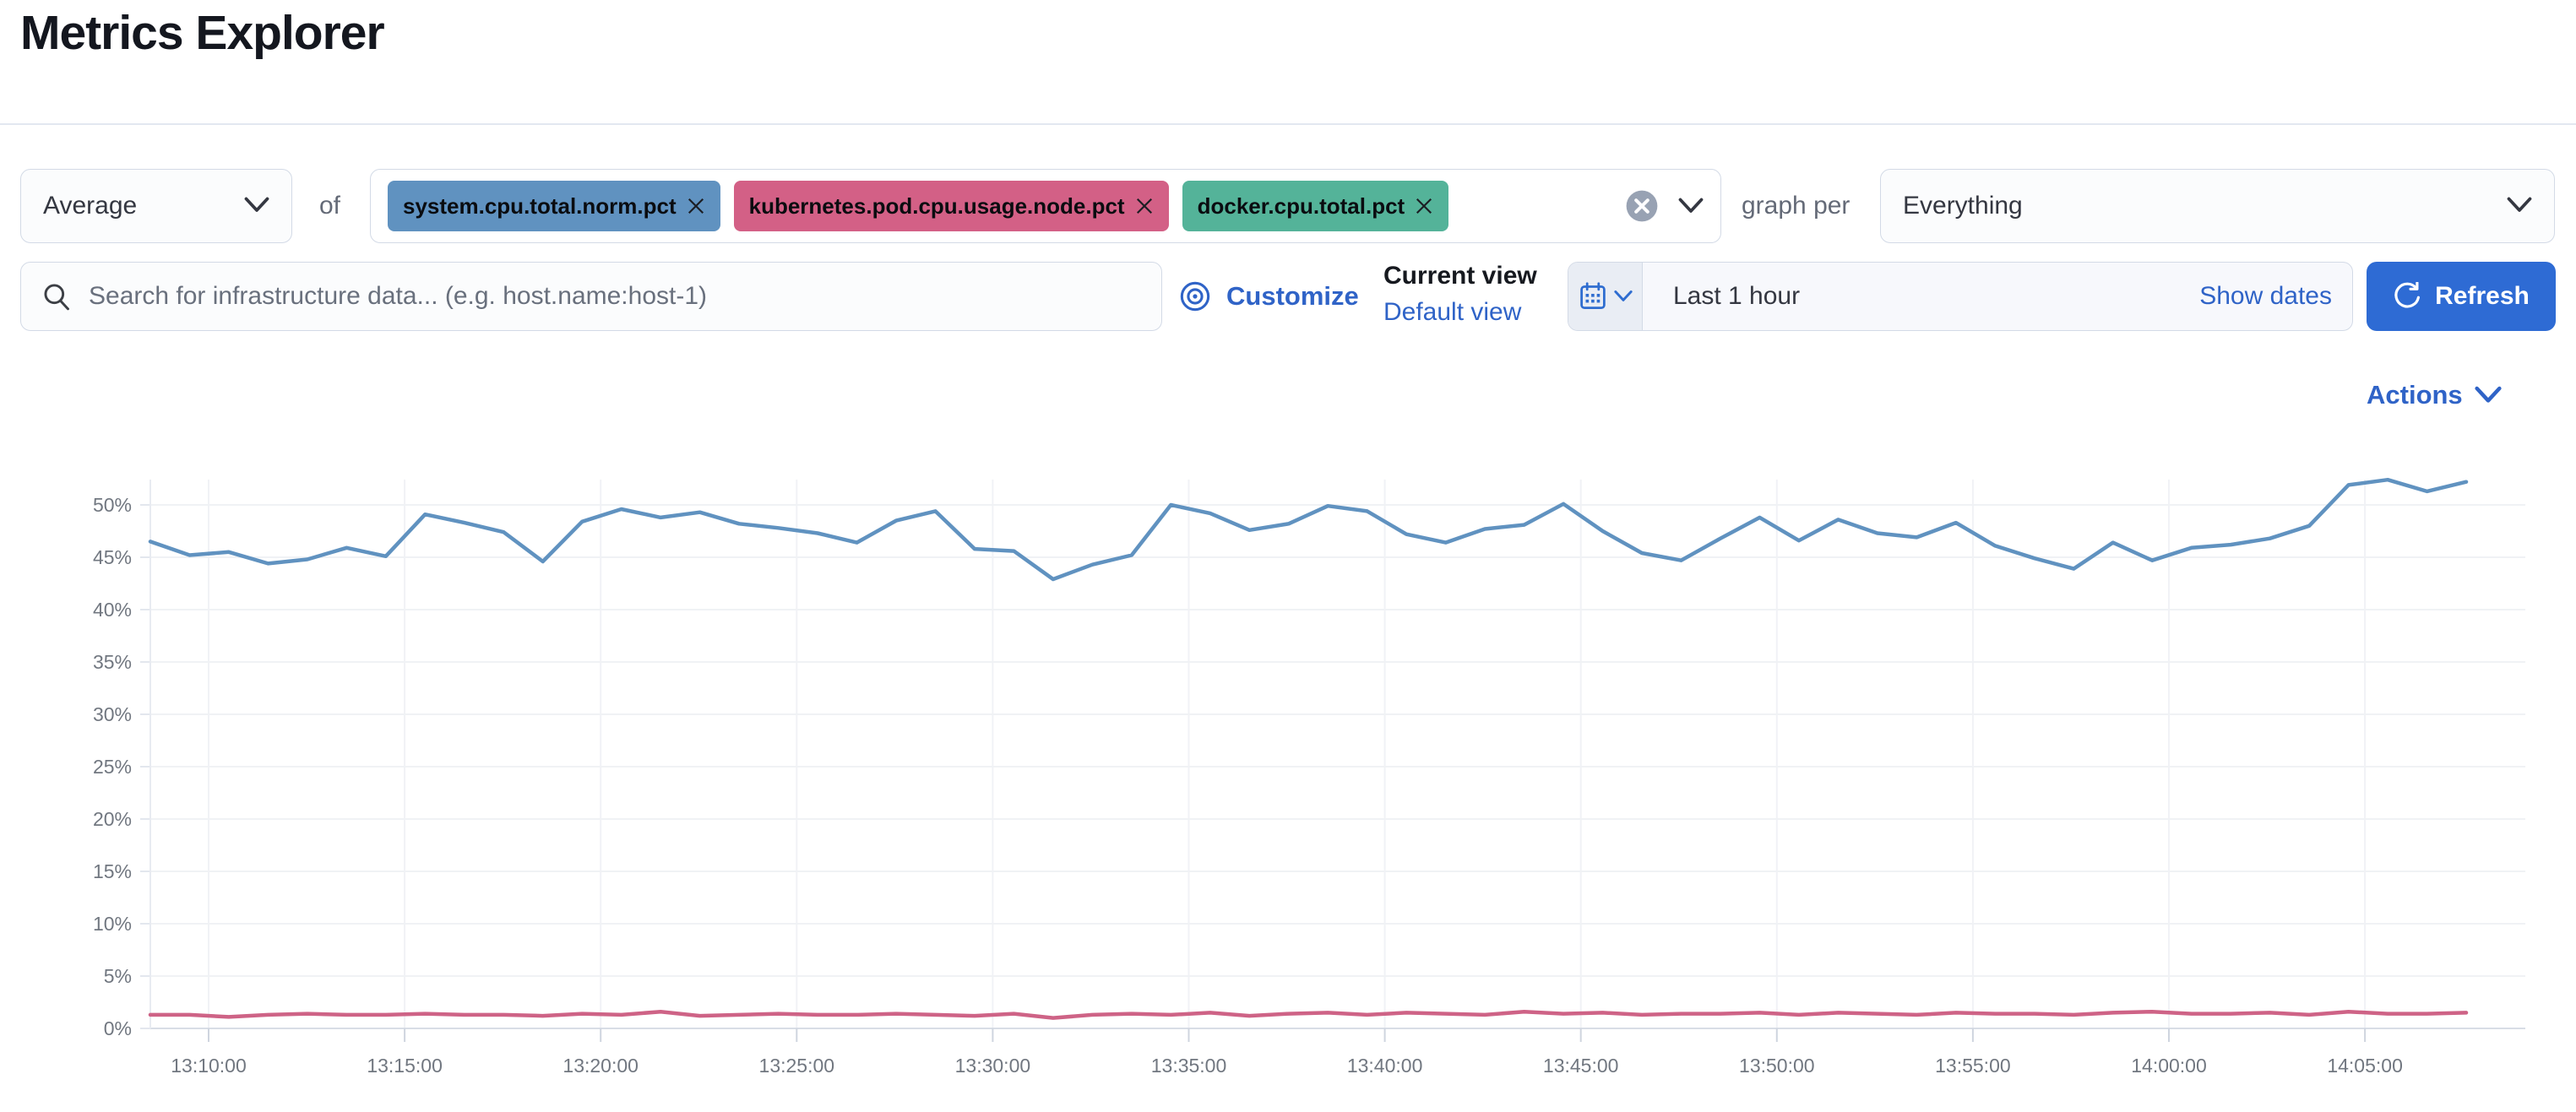  I want to click on group-by-value: Everything, so click(1963, 206).